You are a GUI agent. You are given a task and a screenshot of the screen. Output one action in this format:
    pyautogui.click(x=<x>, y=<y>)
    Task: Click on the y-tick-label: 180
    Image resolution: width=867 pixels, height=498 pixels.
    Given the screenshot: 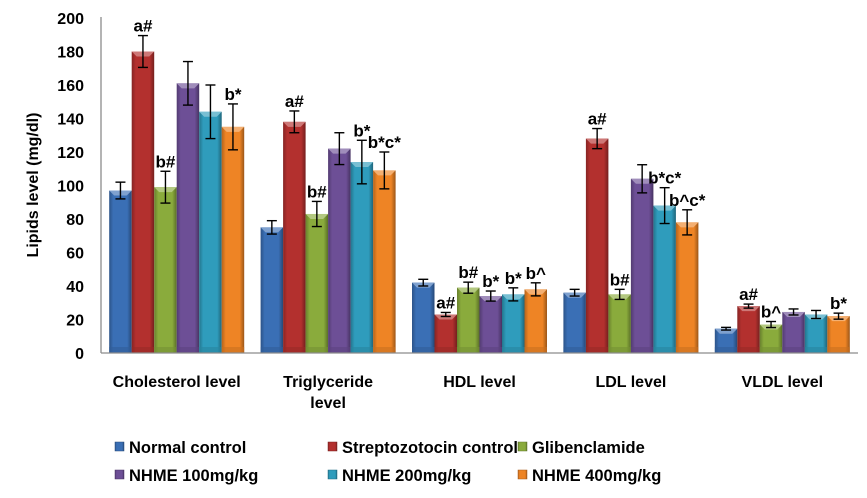 What is the action you would take?
    pyautogui.click(x=70, y=53)
    